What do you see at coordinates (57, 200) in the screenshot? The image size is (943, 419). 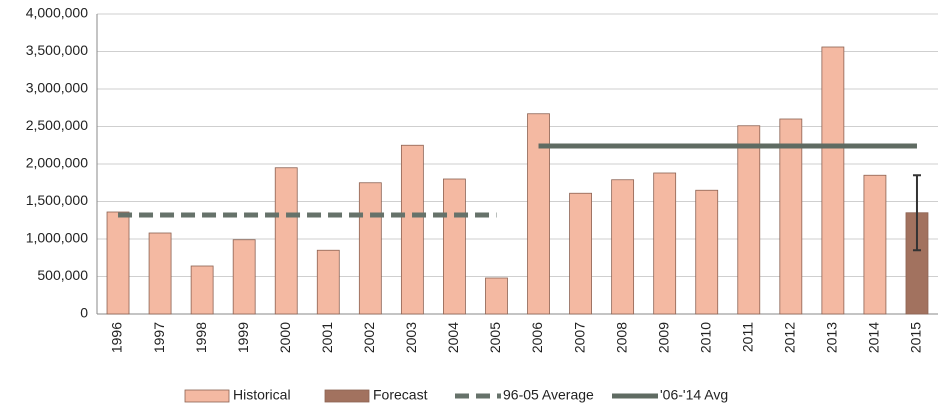 I see `y-tick-label: 1,500,000` at bounding box center [57, 200].